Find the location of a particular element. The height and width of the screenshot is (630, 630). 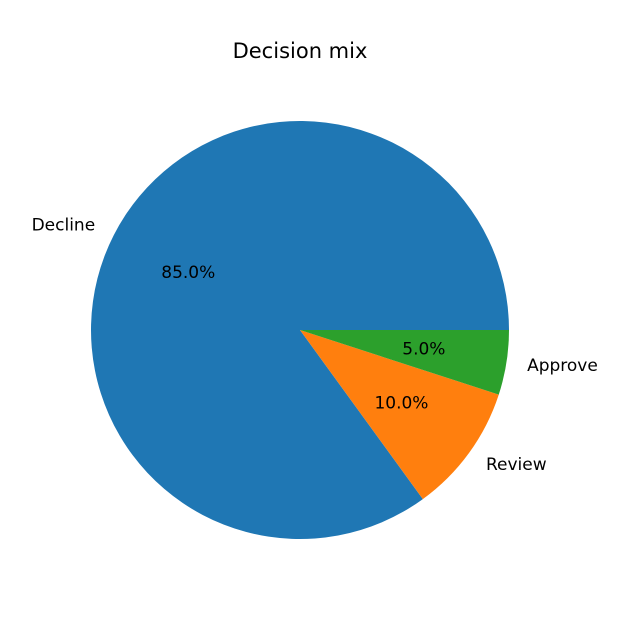

pct-label-approve: 5.0% is located at coordinates (423, 350).